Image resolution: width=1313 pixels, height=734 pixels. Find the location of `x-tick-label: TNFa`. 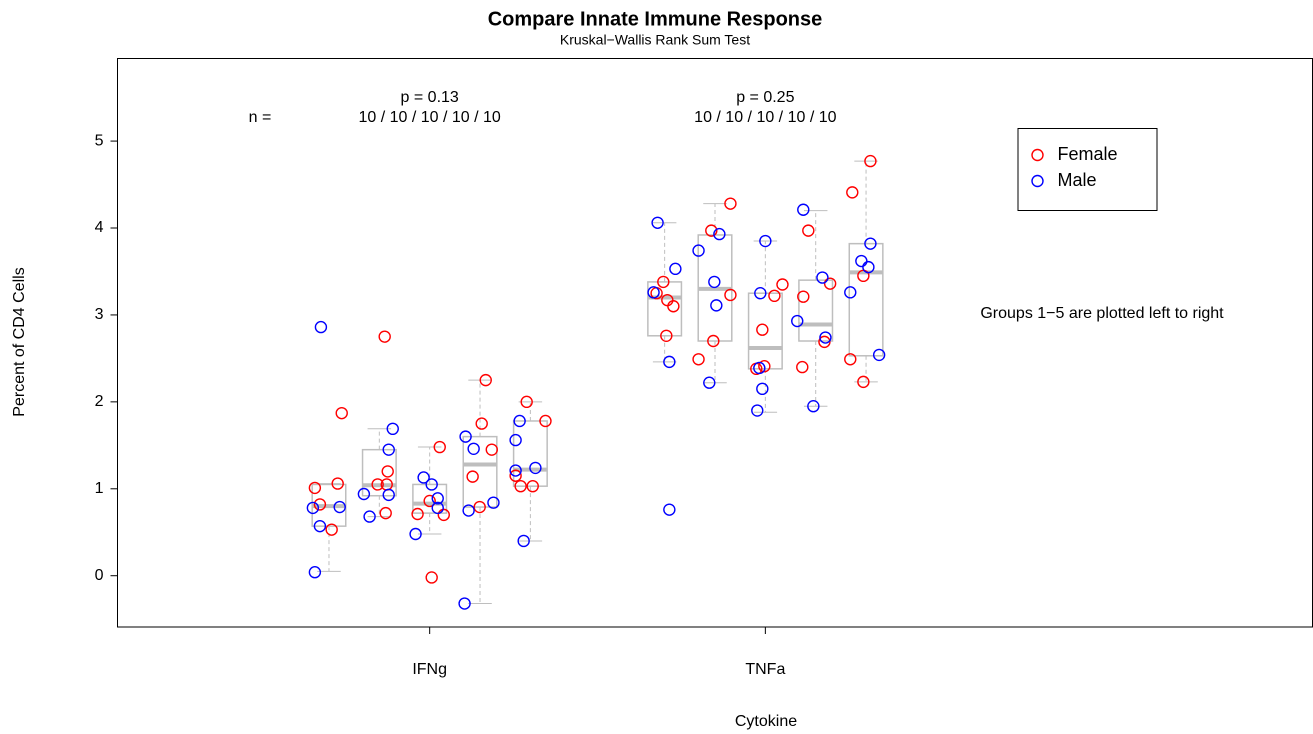

x-tick-label: TNFa is located at coordinates (765, 669).